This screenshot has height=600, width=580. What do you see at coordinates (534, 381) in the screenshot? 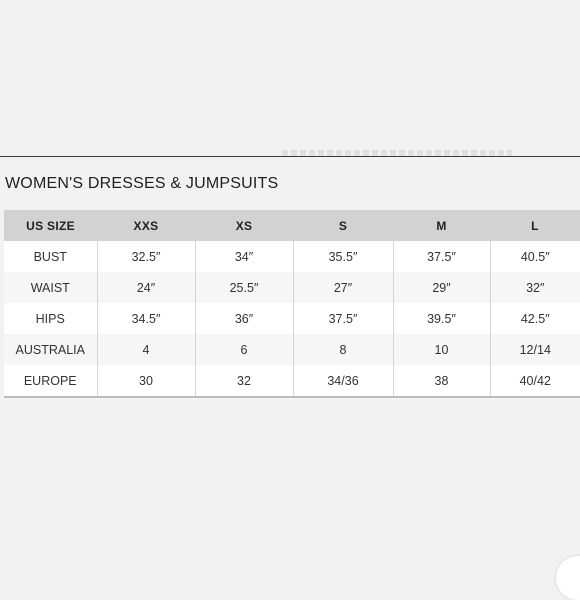
I see `table-cell: 40/42` at bounding box center [534, 381].